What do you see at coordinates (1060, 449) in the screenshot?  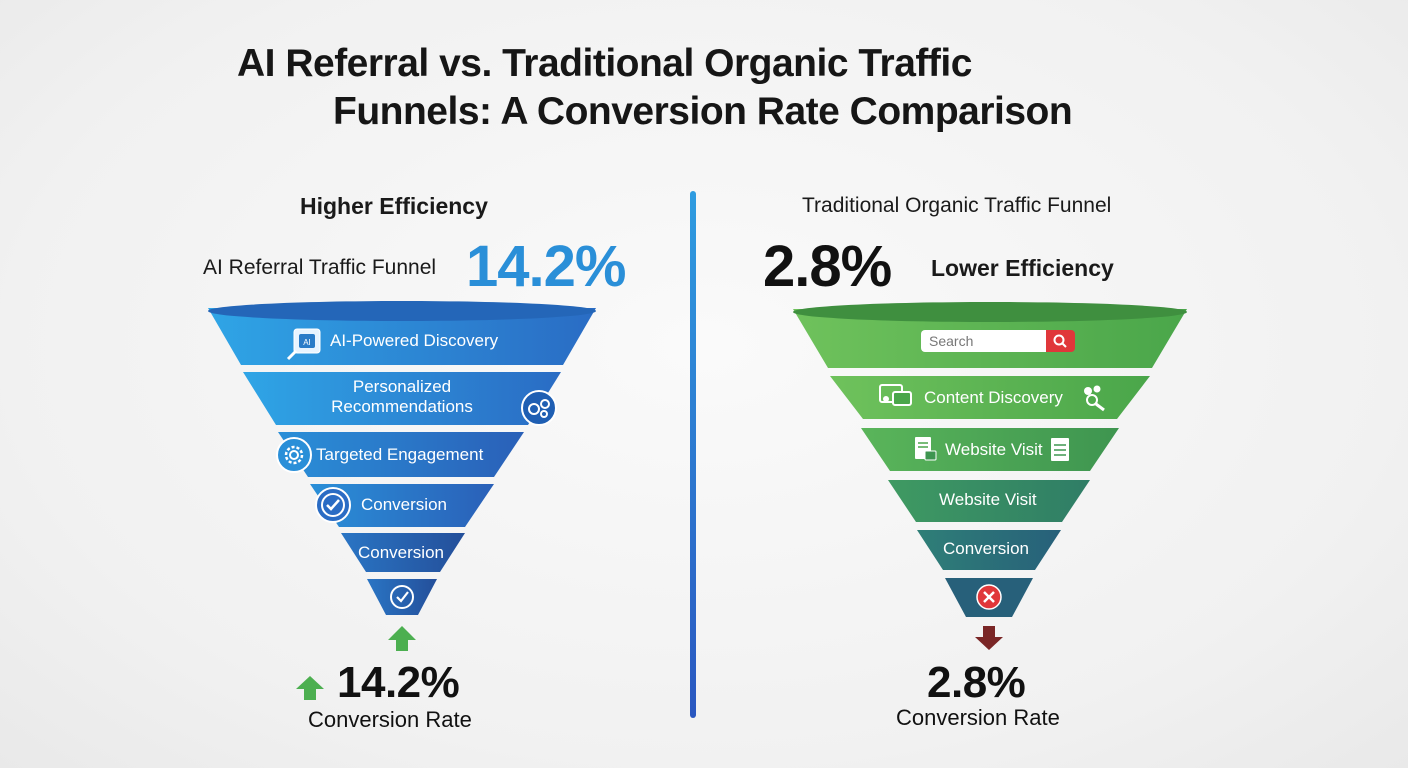 I see `document-icon` at bounding box center [1060, 449].